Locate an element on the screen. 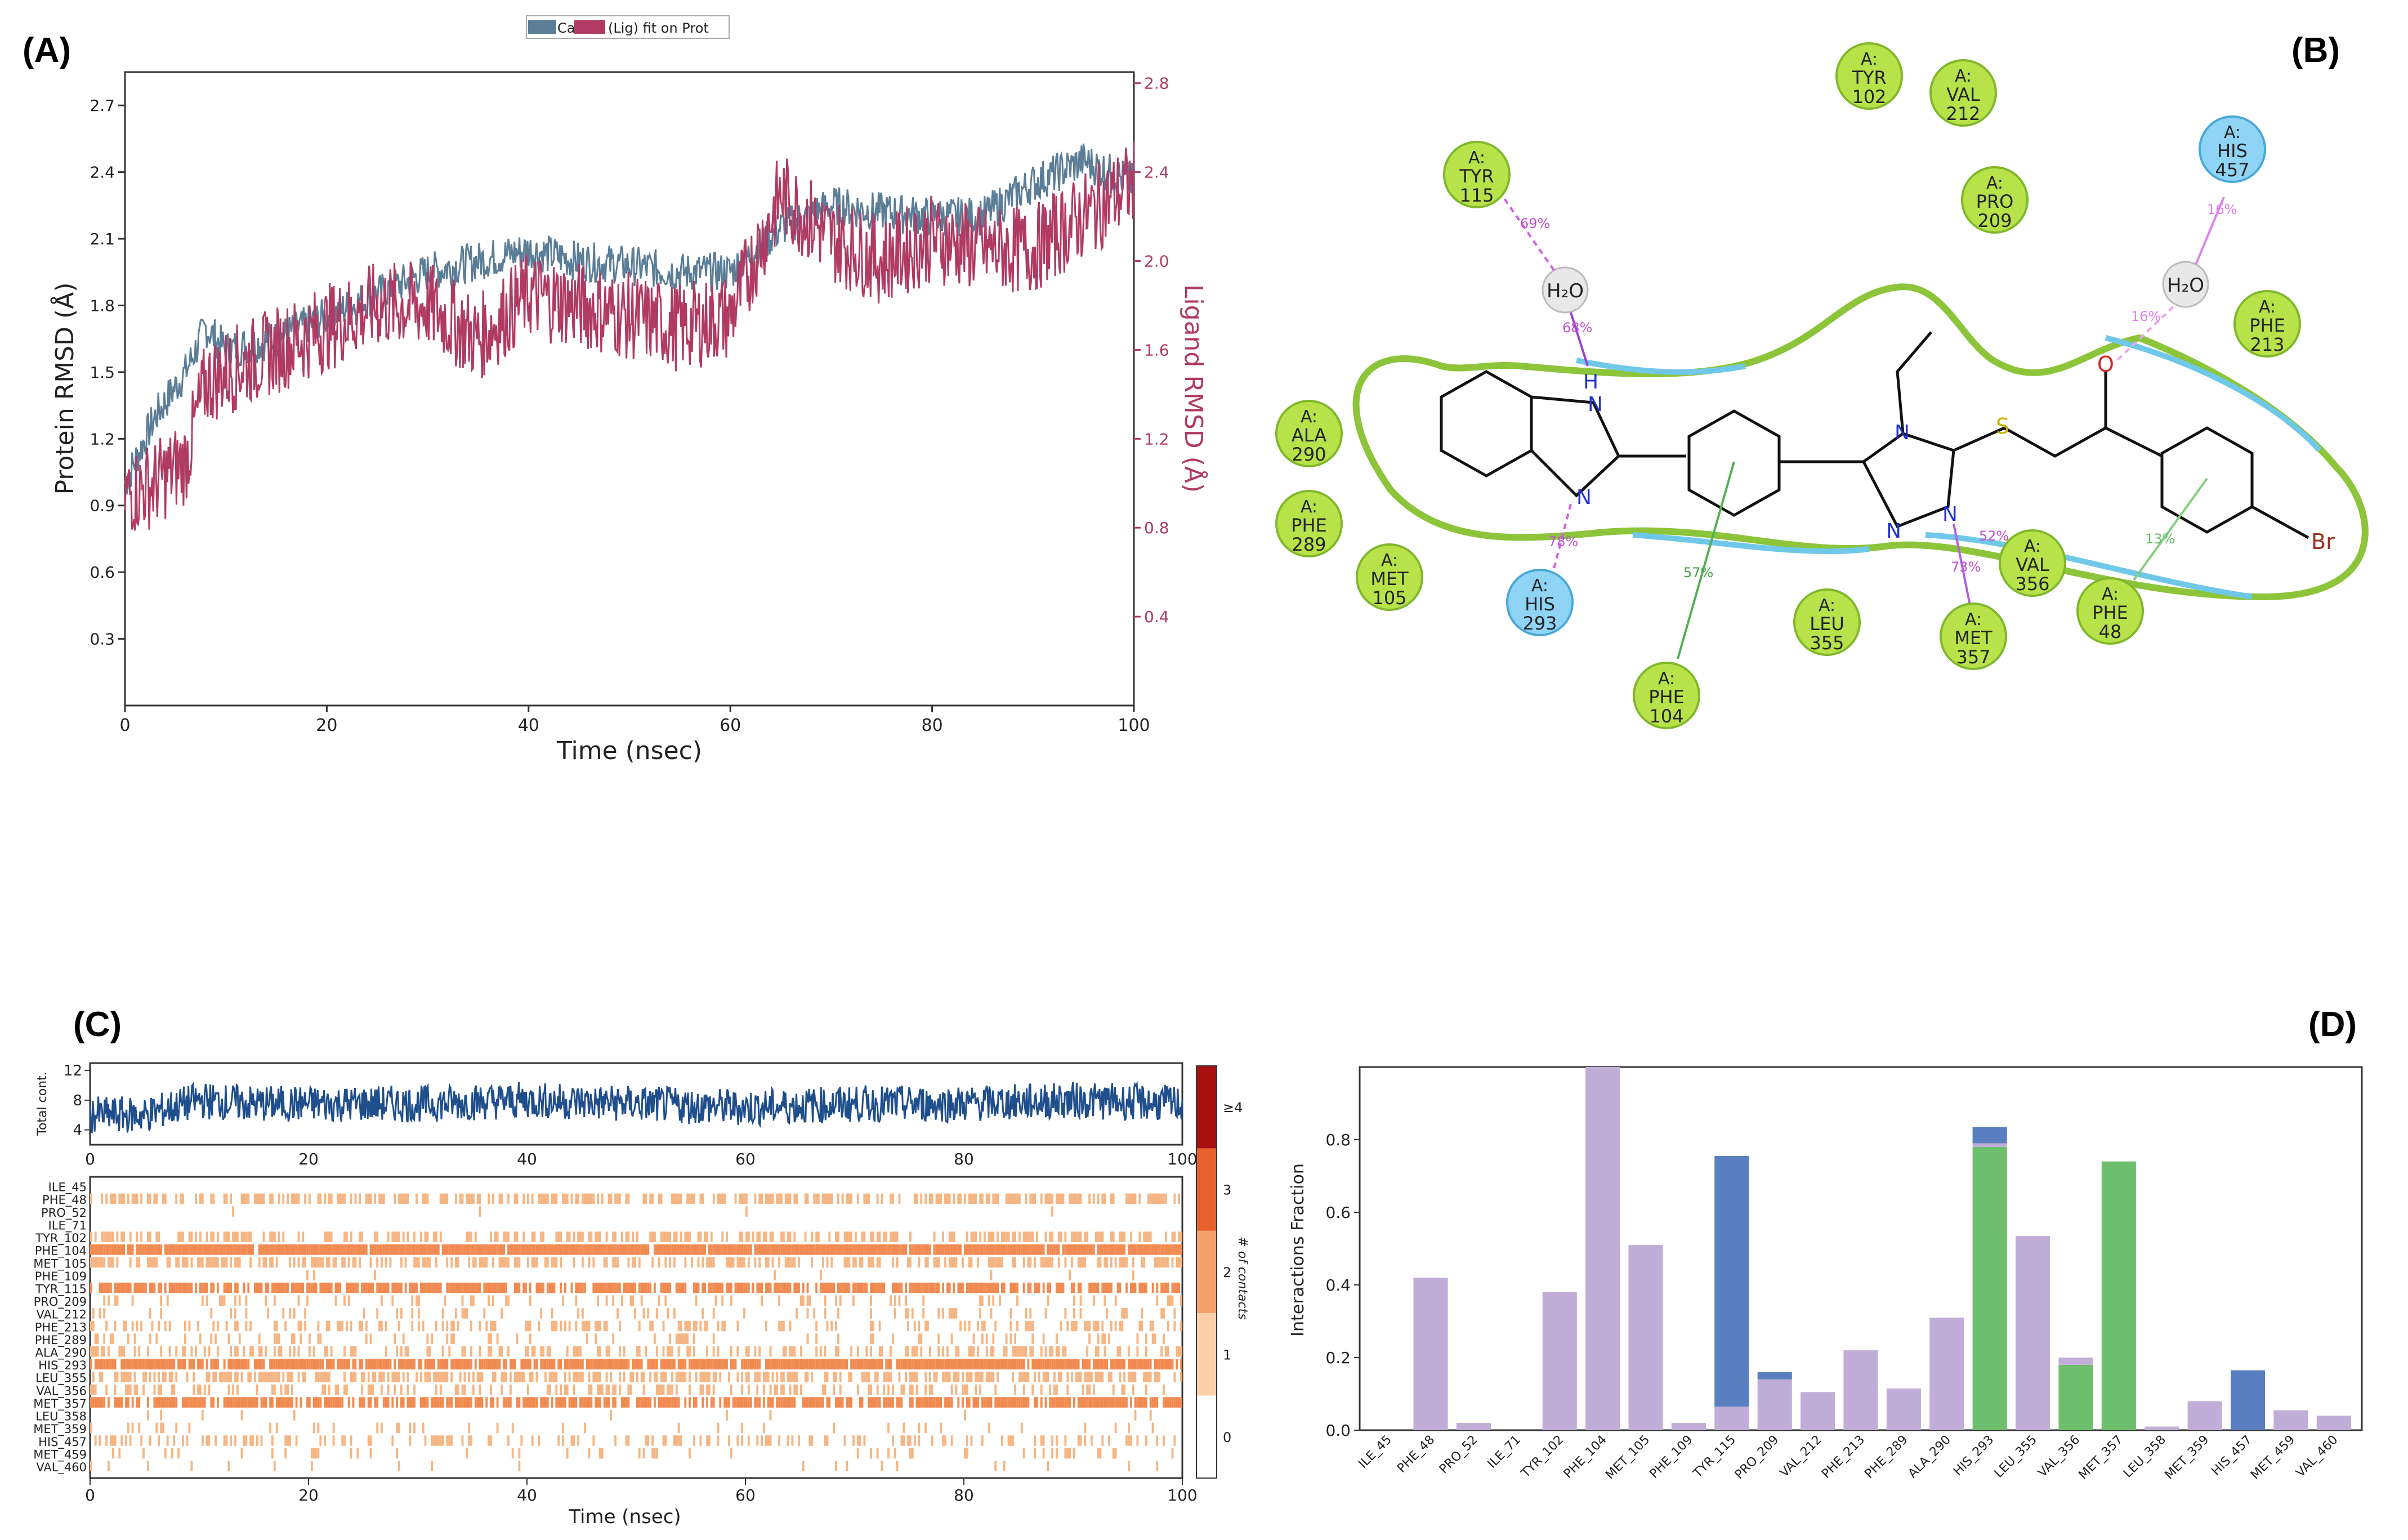  heatmap-residue-label: HIS_293 is located at coordinates (63, 1366).